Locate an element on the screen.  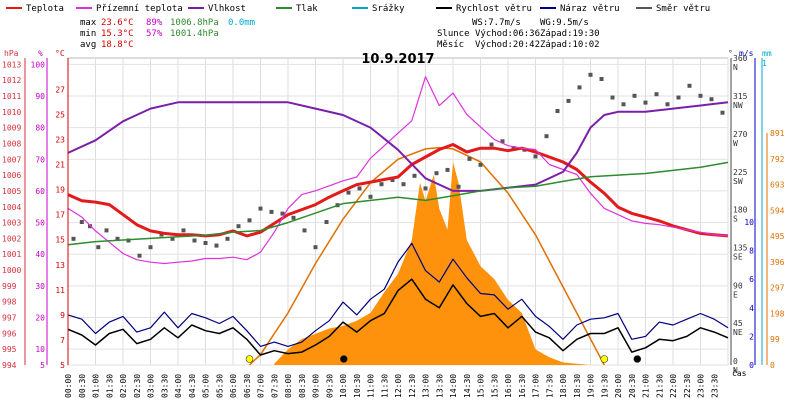
sunrise-marker is located at coordinates (249, 359).